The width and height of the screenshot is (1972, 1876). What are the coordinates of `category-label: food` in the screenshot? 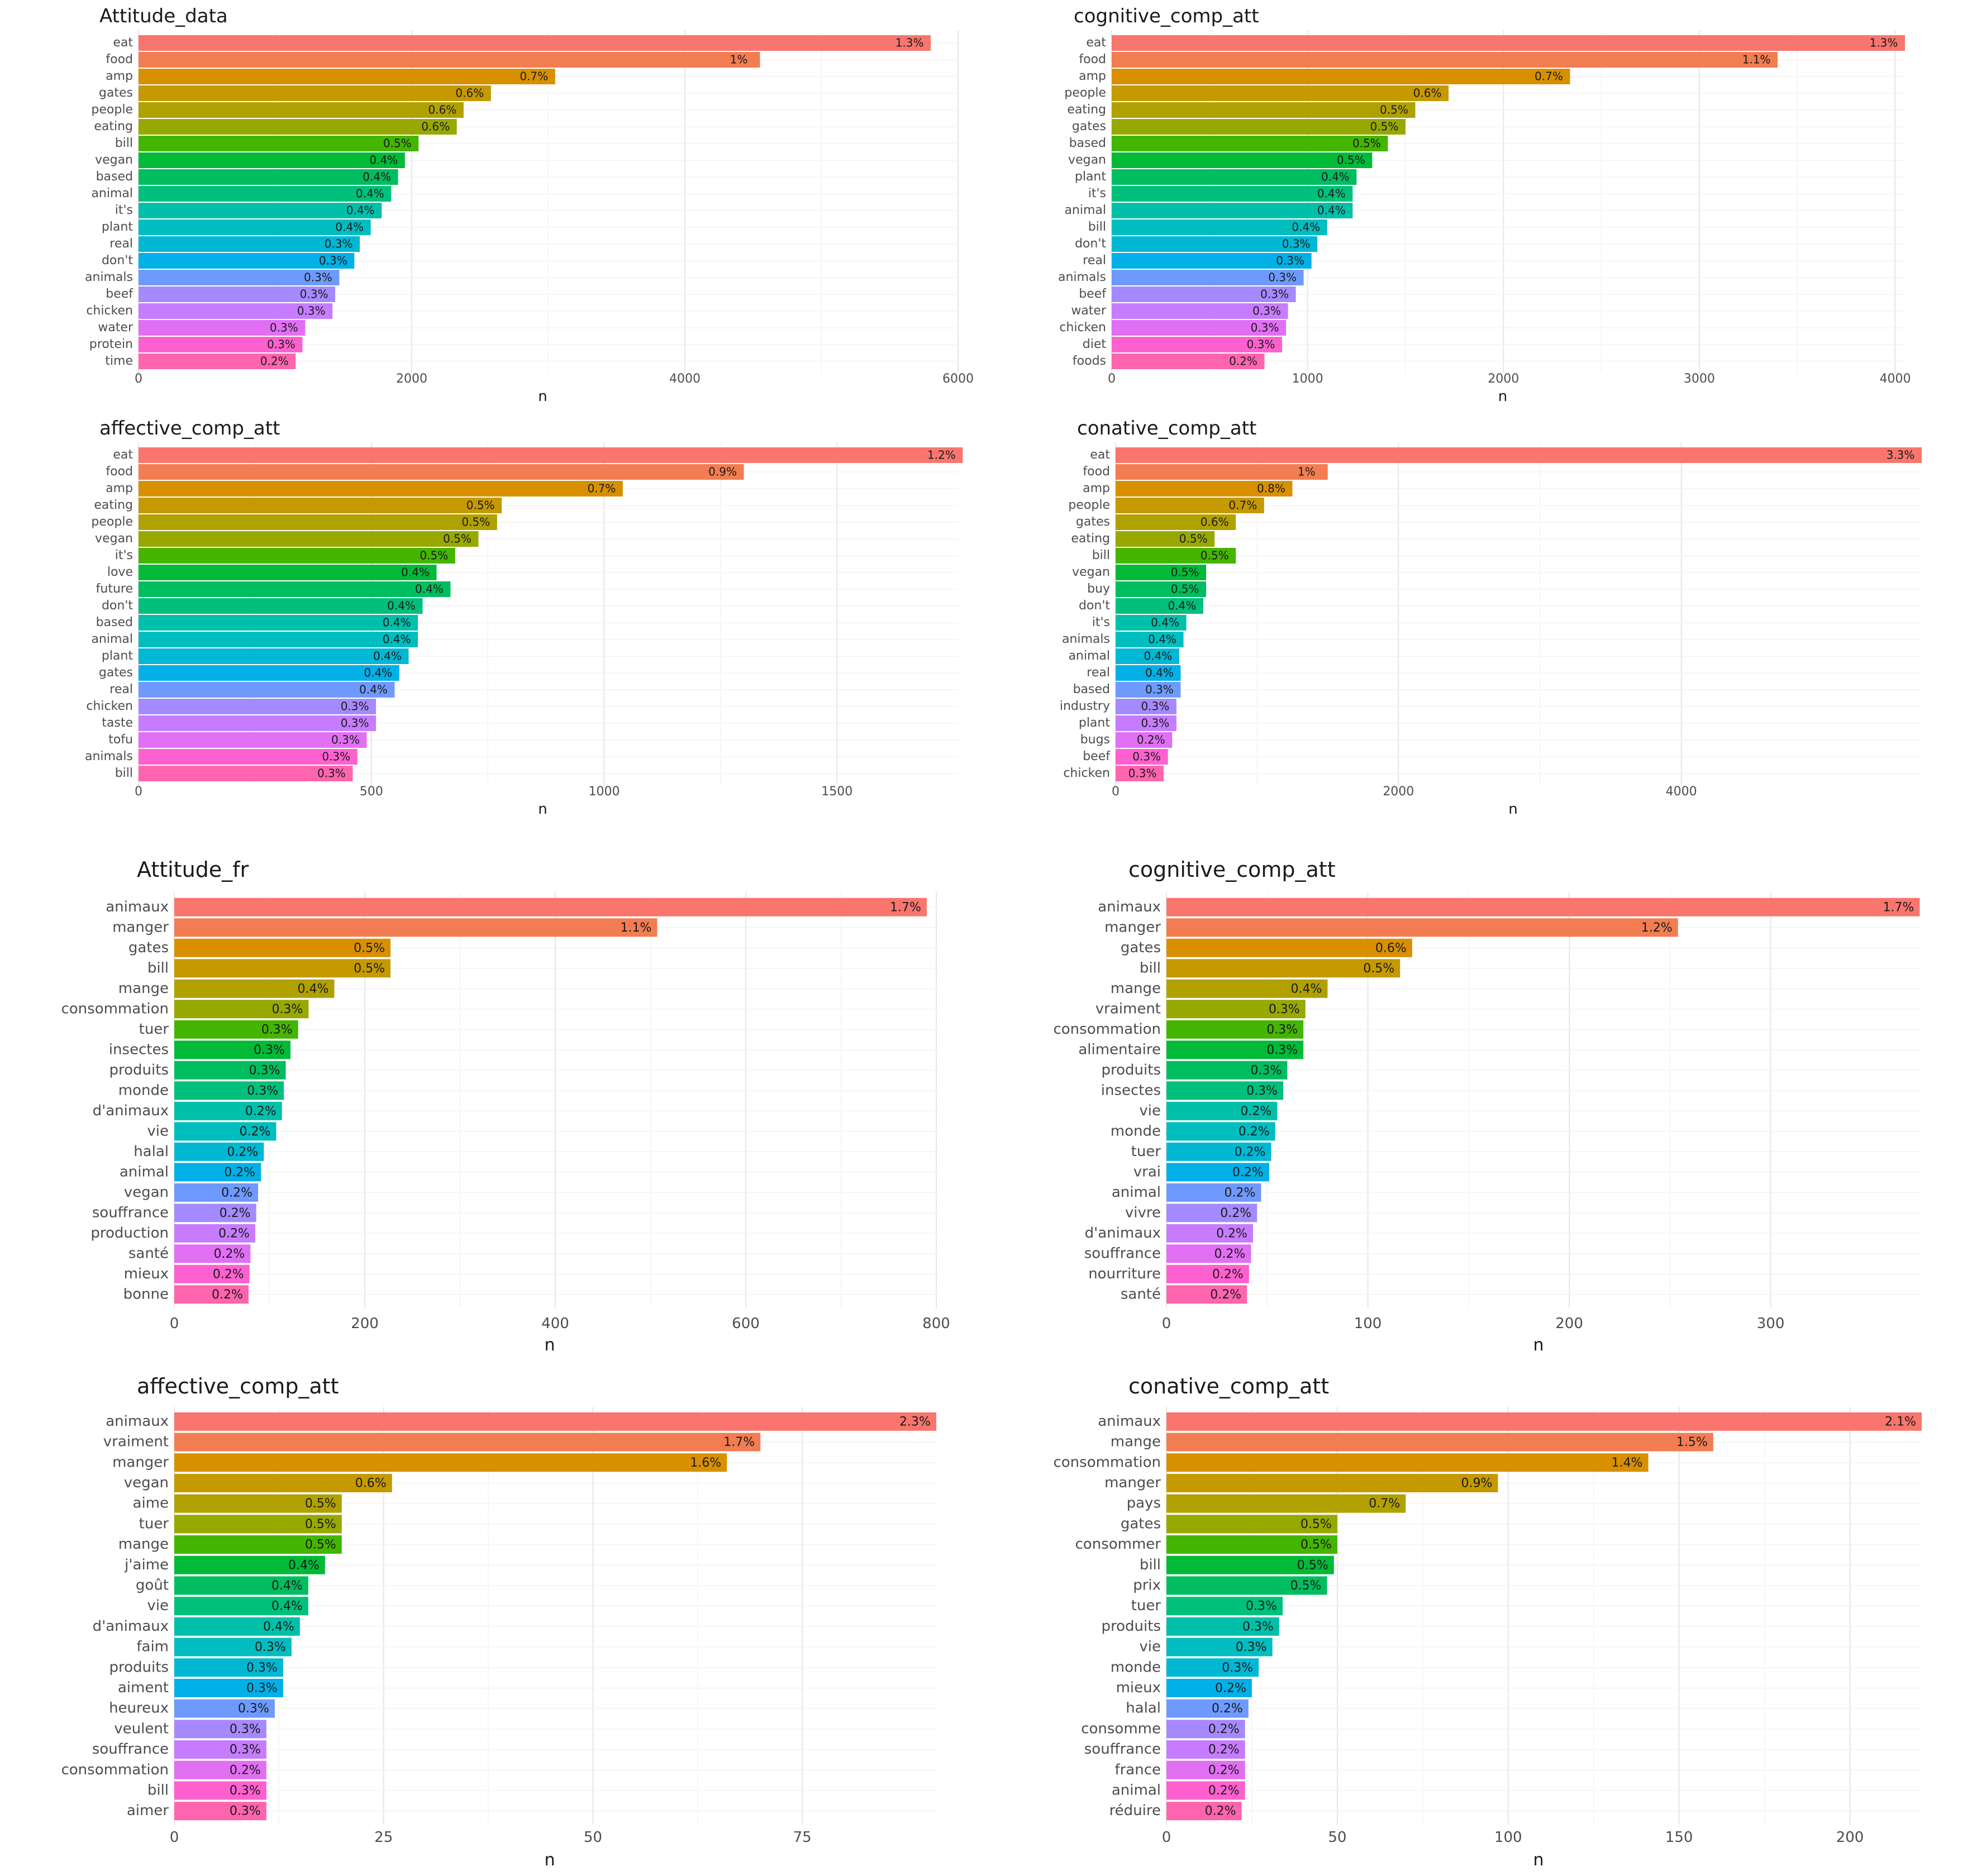 It's located at (120, 472).